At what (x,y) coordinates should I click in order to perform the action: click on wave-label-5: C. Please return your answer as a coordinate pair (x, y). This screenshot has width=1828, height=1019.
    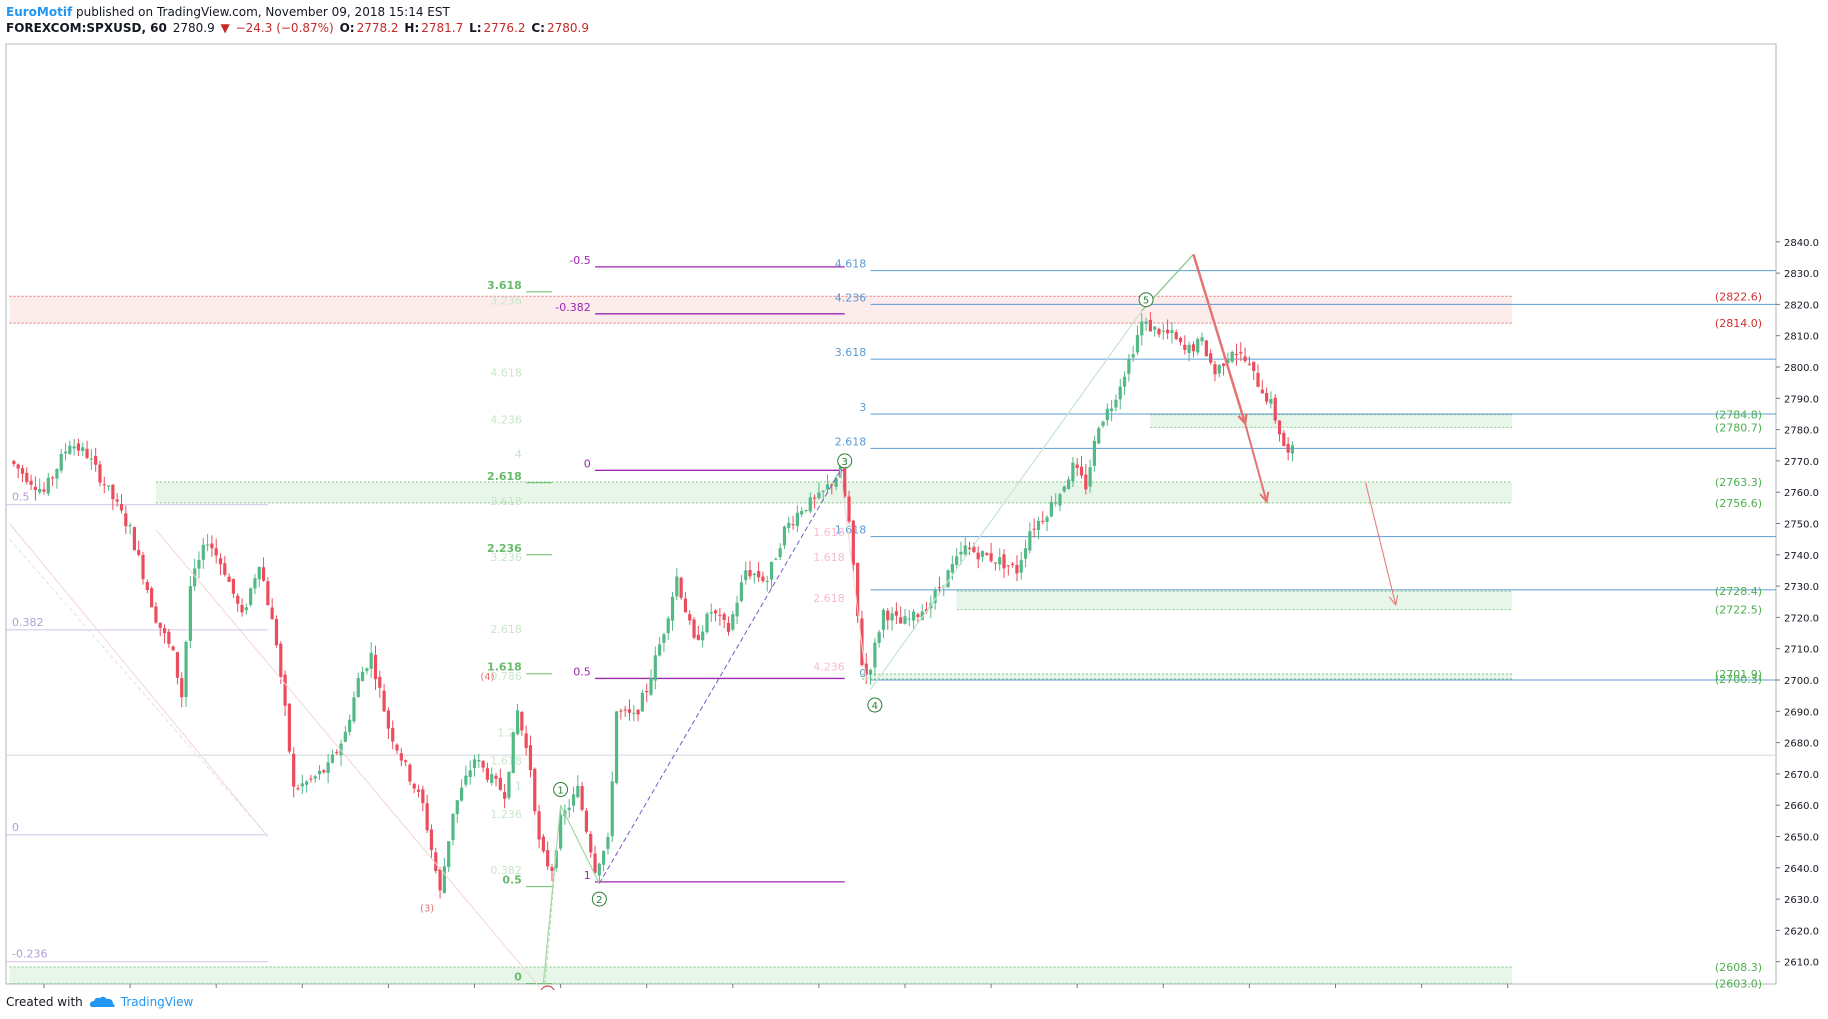
    Looking at the image, I should click on (547, 989).